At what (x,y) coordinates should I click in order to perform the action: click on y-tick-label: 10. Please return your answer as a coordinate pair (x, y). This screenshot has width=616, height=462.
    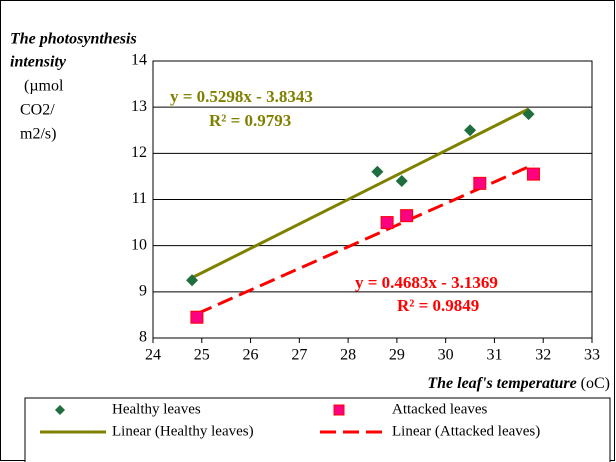
    Looking at the image, I should click on (139, 244).